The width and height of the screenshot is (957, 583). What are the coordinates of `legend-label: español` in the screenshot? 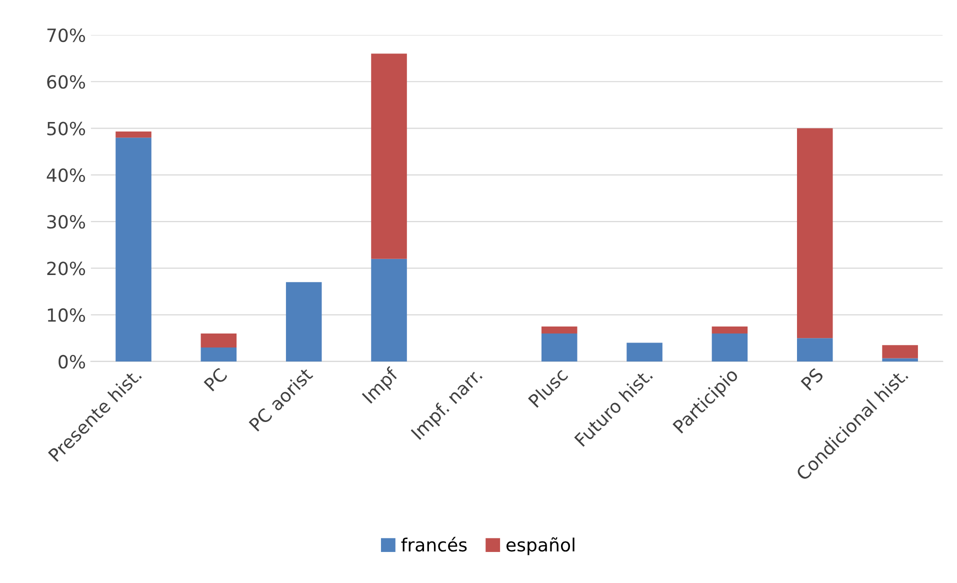 It's located at (540, 546).